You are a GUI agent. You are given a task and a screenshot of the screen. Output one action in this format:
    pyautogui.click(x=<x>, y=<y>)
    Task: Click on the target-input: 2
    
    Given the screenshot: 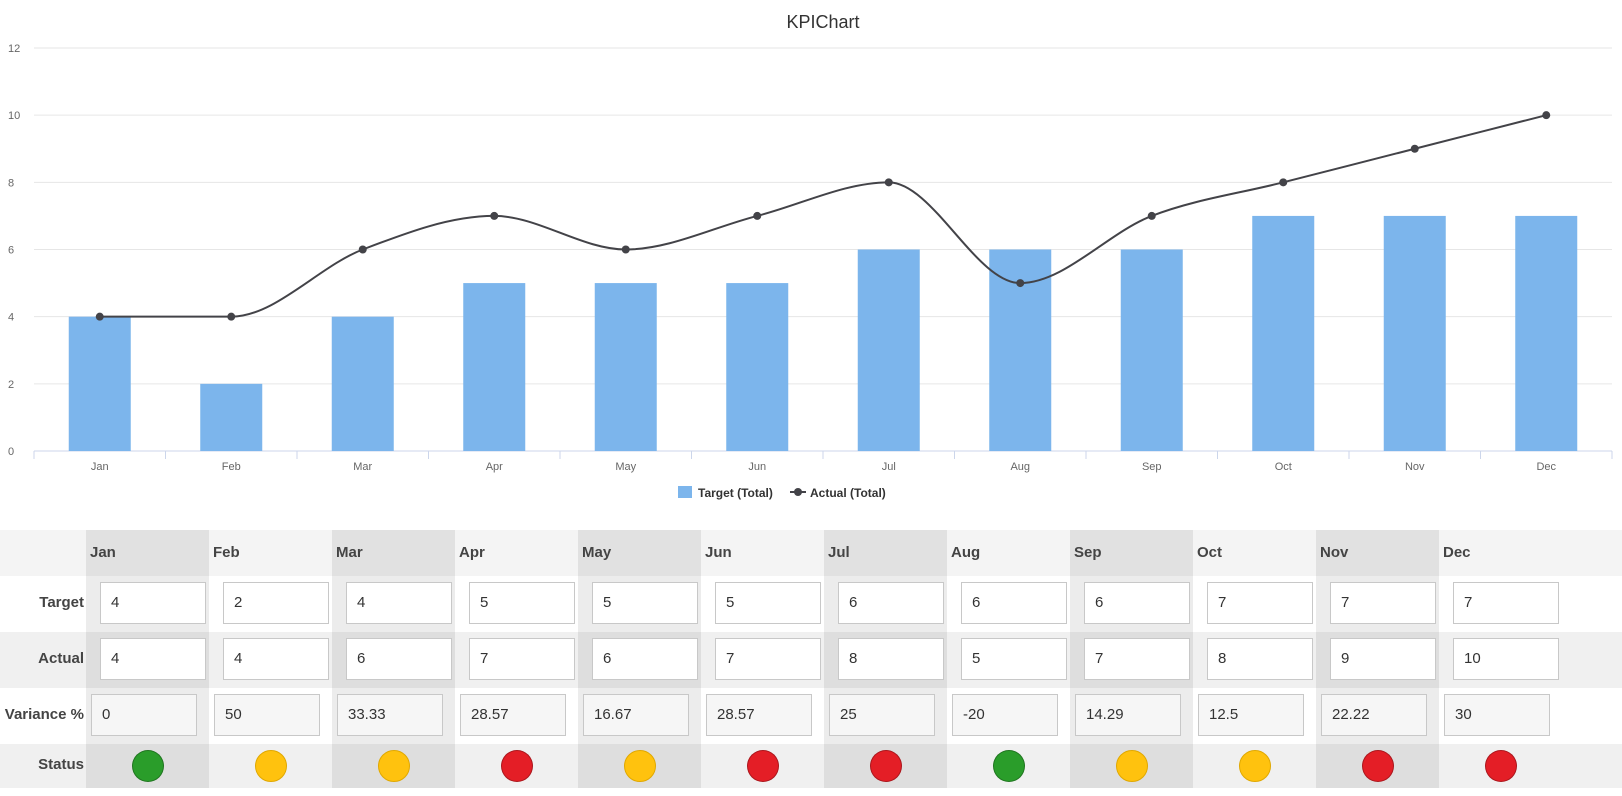 What is the action you would take?
    pyautogui.click(x=276, y=603)
    